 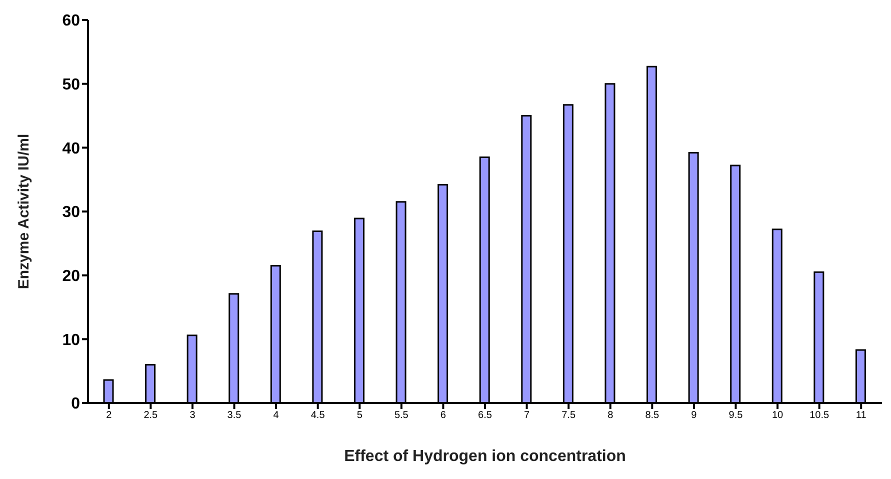 What do you see at coordinates (652, 416) in the screenshot?
I see `x-tick-label: 8.5` at bounding box center [652, 416].